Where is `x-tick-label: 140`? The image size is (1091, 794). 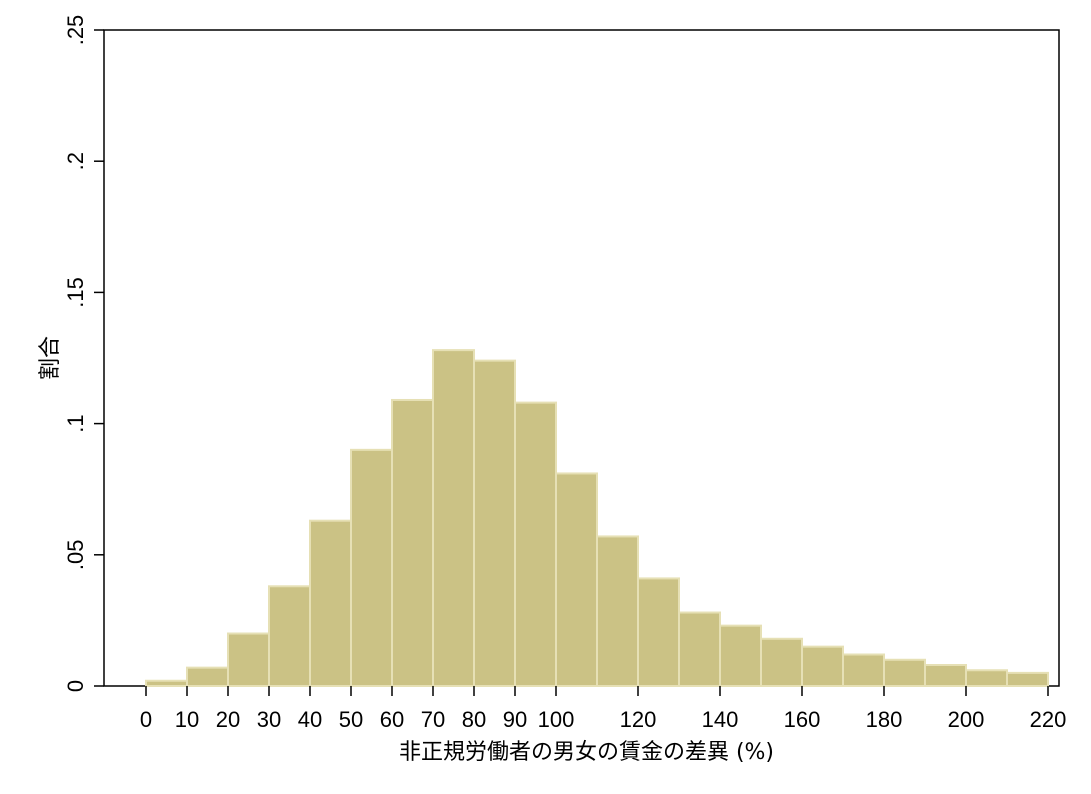 x-tick-label: 140 is located at coordinates (720, 719).